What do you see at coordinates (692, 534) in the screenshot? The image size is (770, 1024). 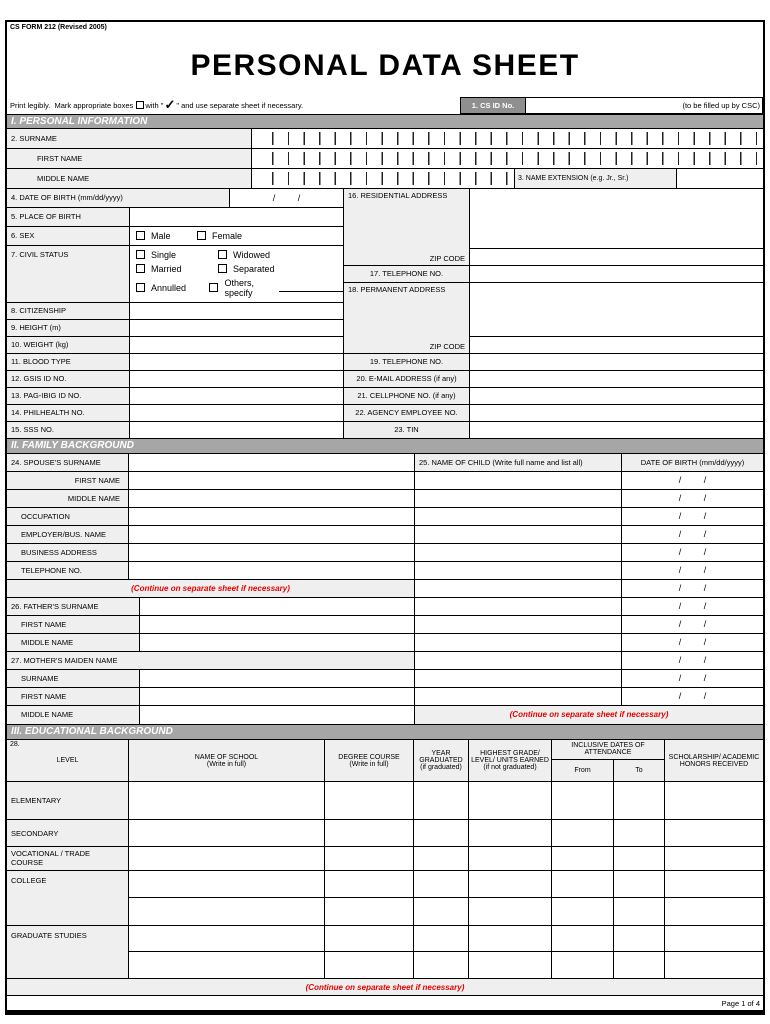 I see `child-dob-input-4: / /` at bounding box center [692, 534].